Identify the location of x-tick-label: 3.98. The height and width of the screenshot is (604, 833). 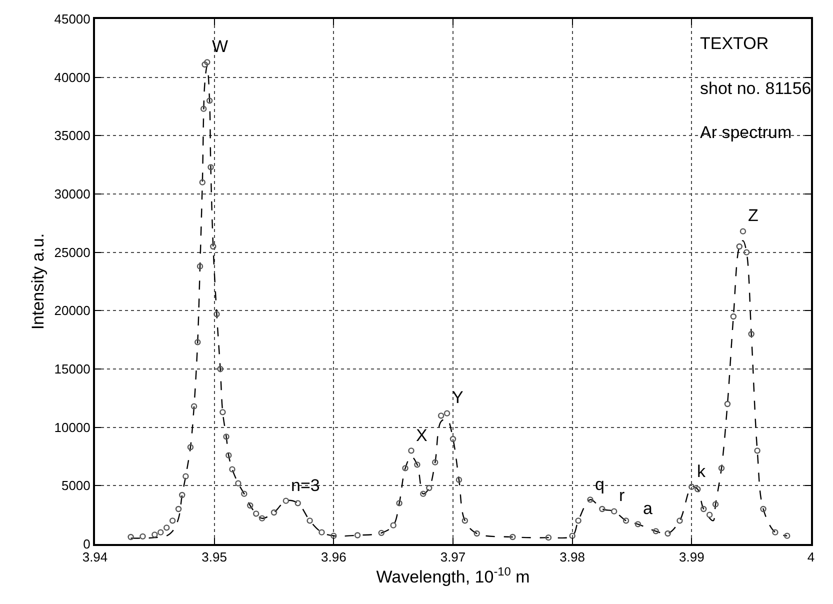
(572, 557).